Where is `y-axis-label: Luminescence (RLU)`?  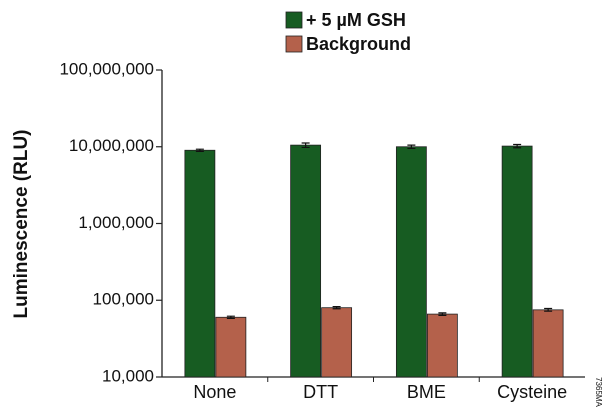 y-axis-label: Luminescence (RLU) is located at coordinates (21, 224).